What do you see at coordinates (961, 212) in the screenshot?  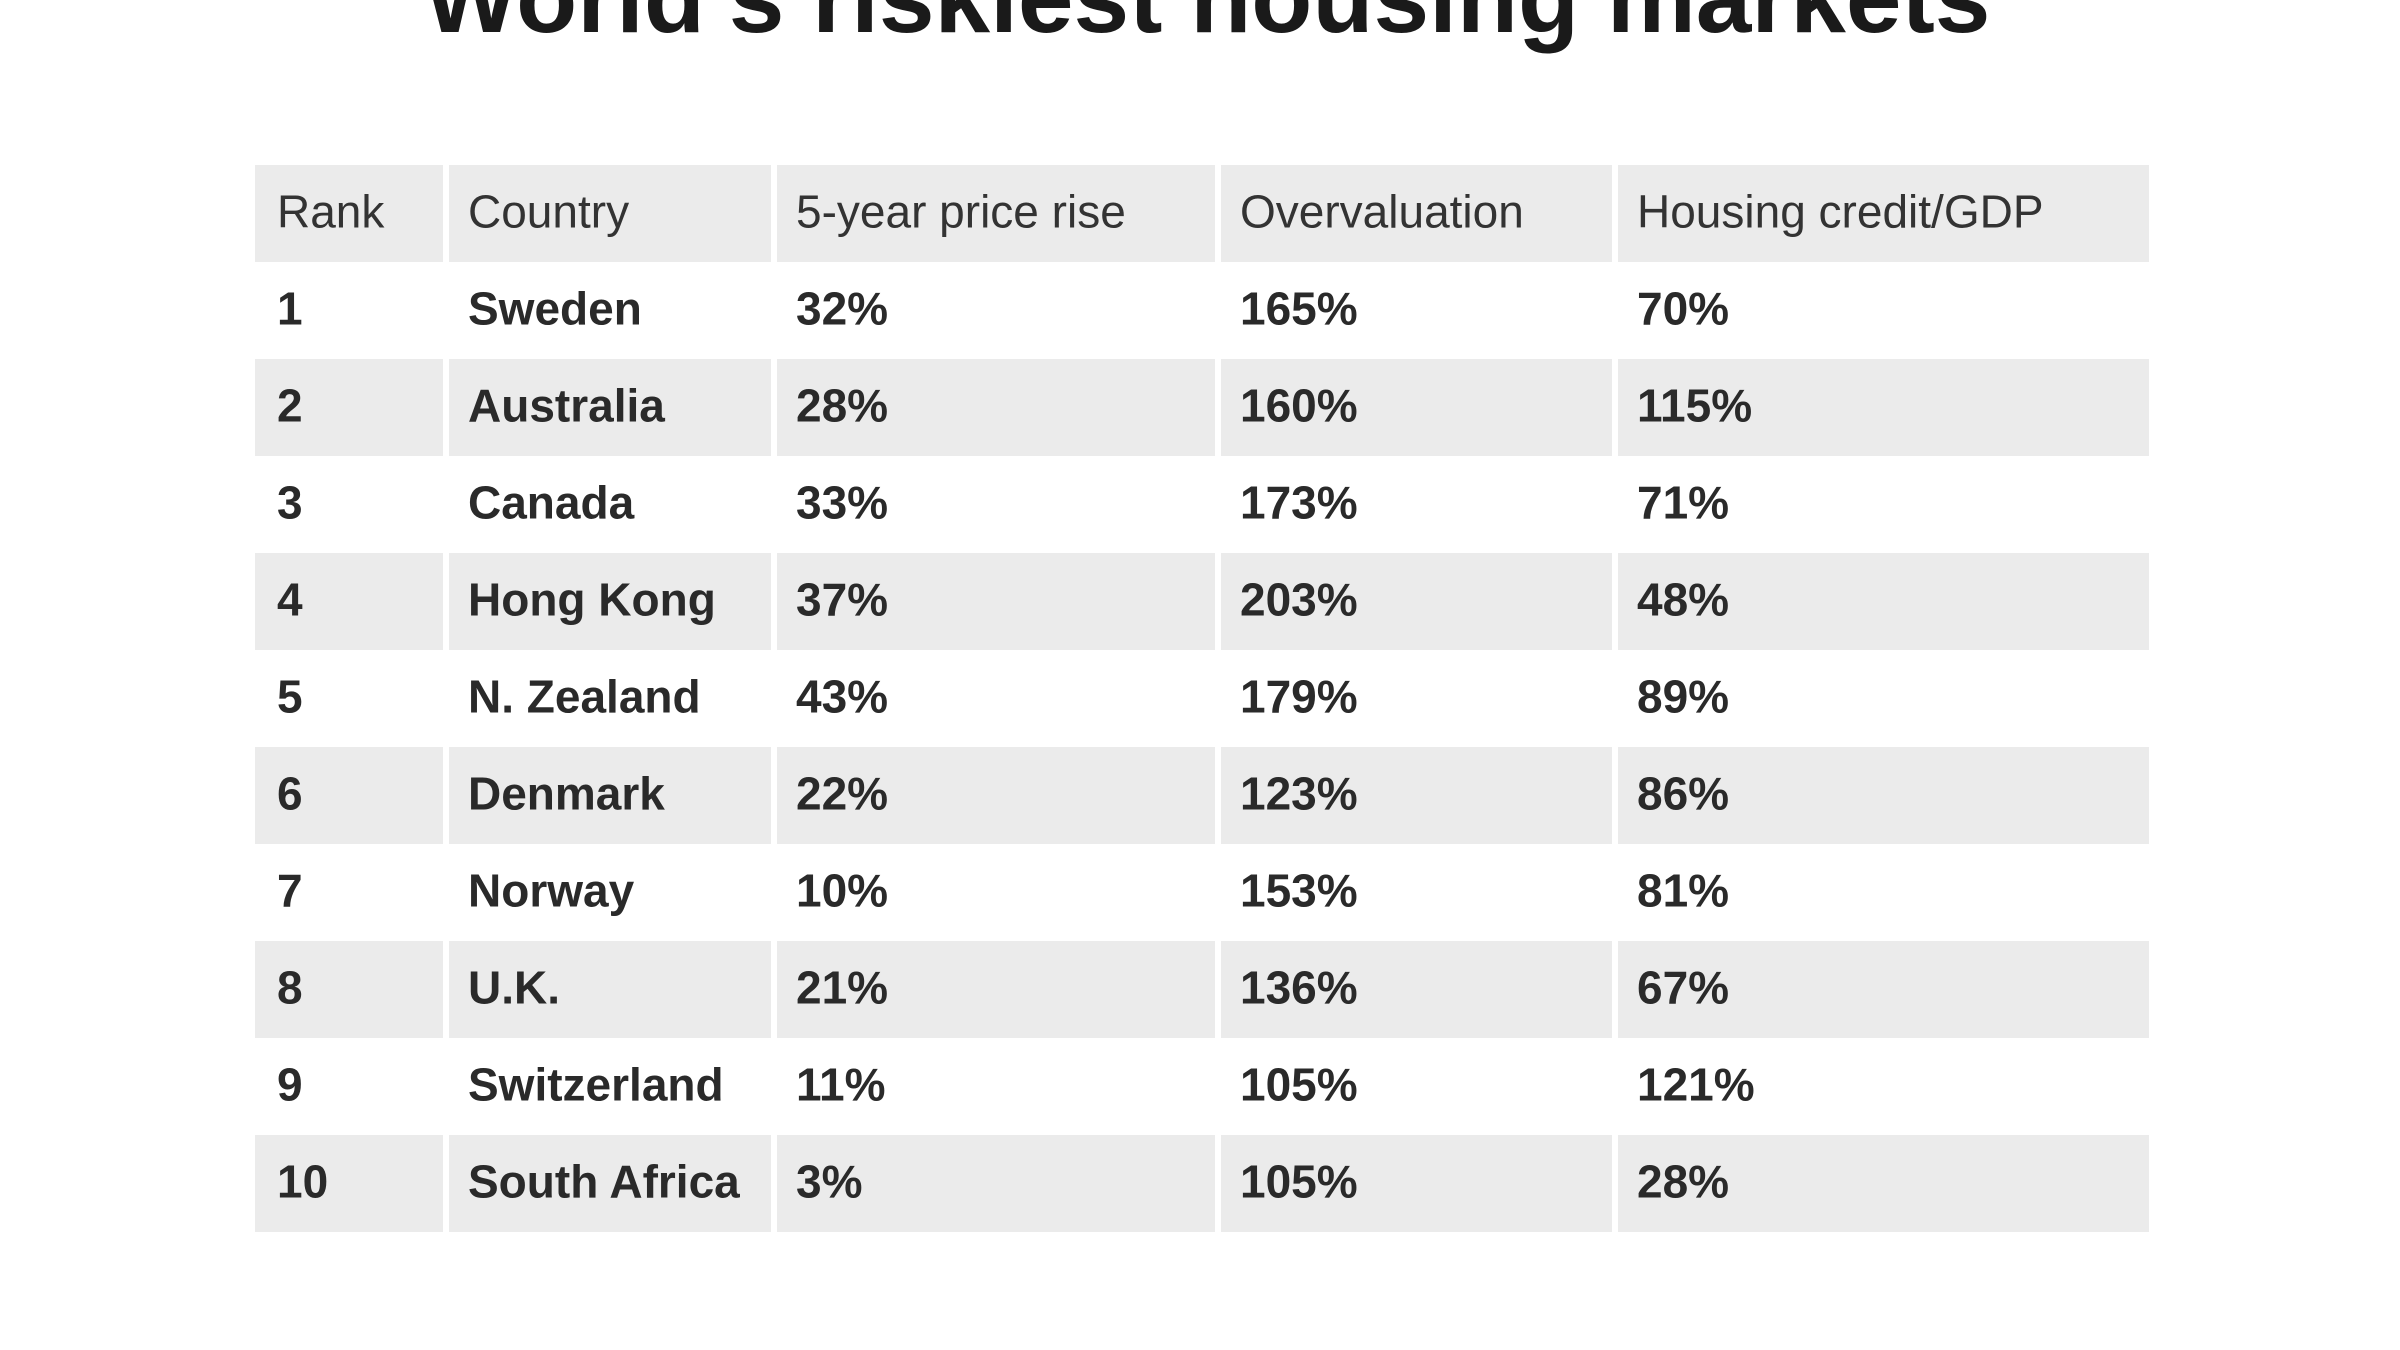 I see `column-header: 5-year price rise` at bounding box center [961, 212].